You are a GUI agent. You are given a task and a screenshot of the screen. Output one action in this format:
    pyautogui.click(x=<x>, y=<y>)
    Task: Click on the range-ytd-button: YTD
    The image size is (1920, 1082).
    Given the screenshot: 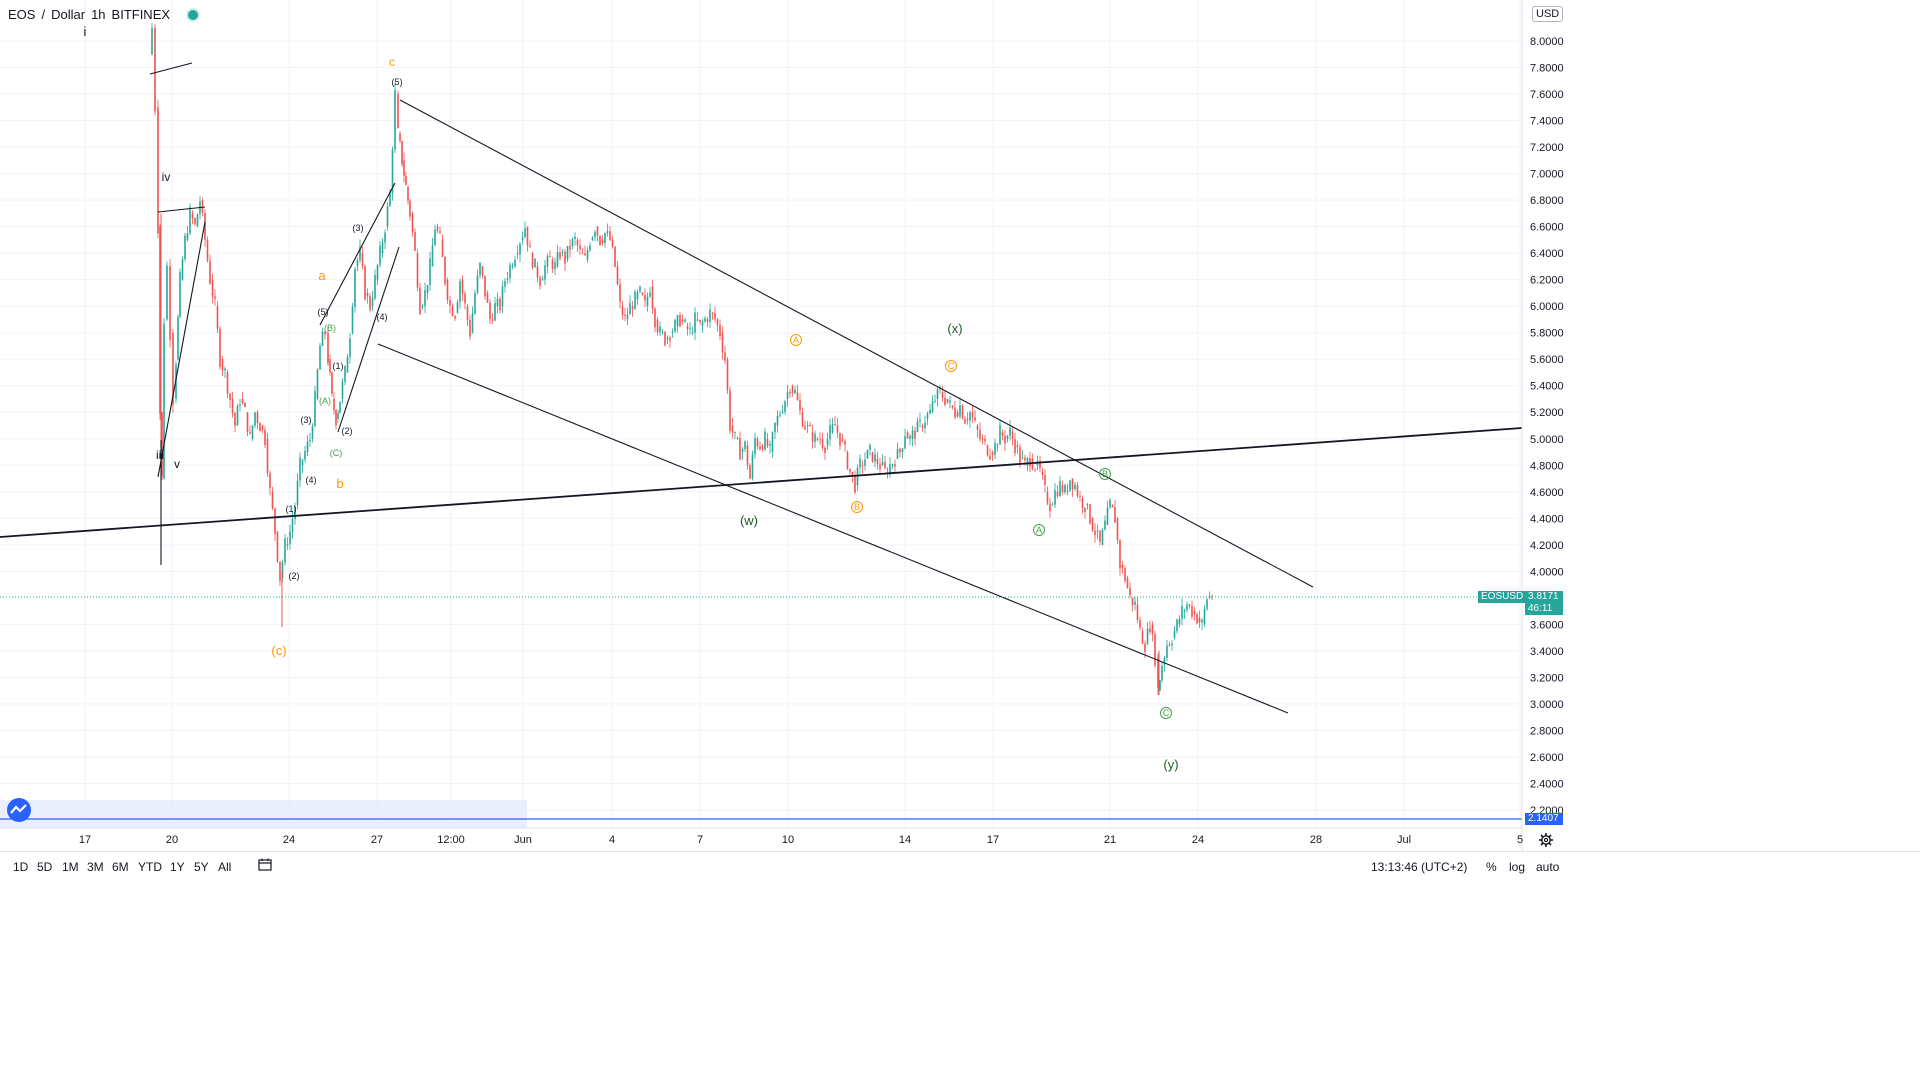 What is the action you would take?
    pyautogui.click(x=150, y=867)
    